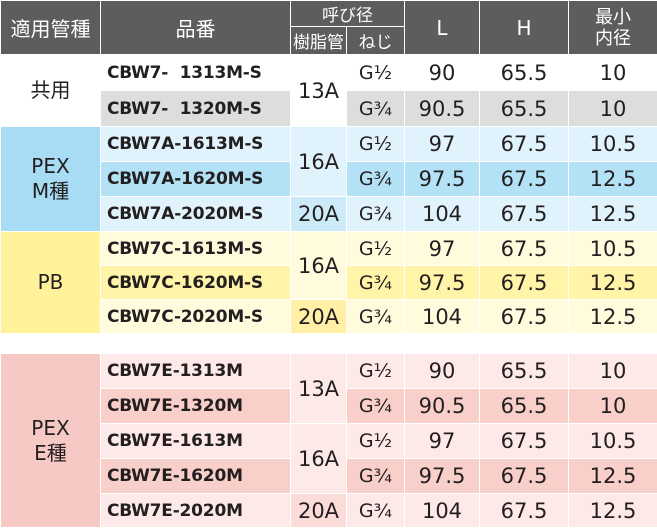  I want to click on header-H: H, so click(524, 28).